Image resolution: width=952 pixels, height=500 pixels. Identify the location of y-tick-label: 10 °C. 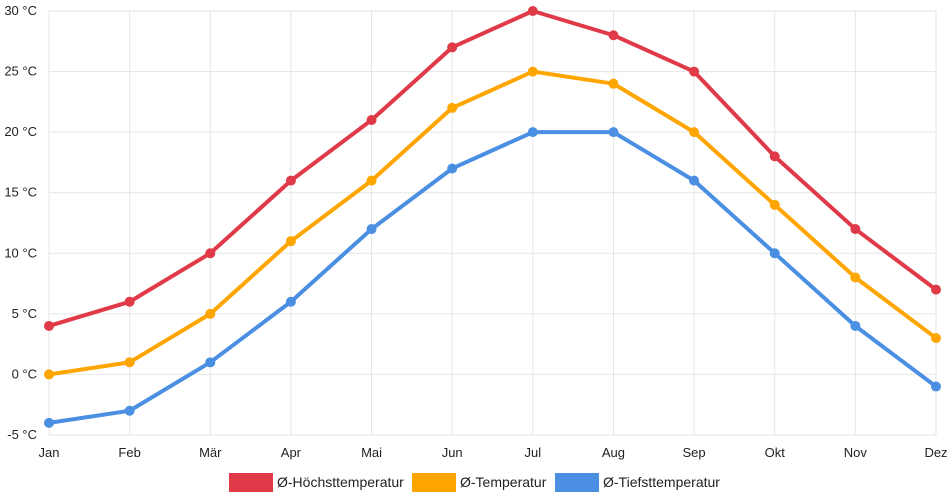
(20, 252).